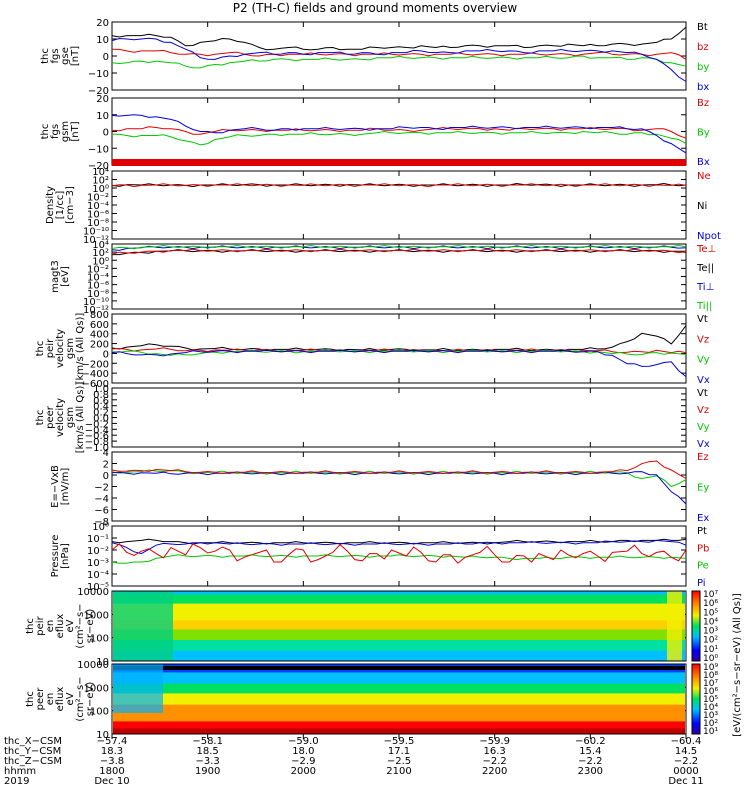 The width and height of the screenshot is (750, 800). What do you see at coordinates (710, 613) in the screenshot?
I see `colorbar-tick-label: 10⁵` at bounding box center [710, 613].